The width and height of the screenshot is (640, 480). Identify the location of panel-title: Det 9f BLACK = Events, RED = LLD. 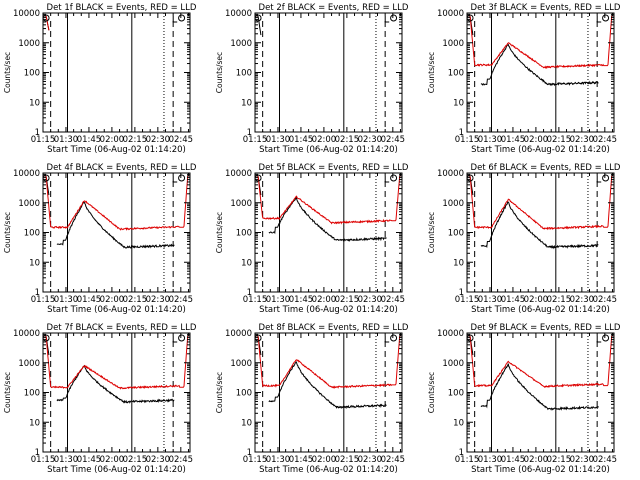
(546, 328).